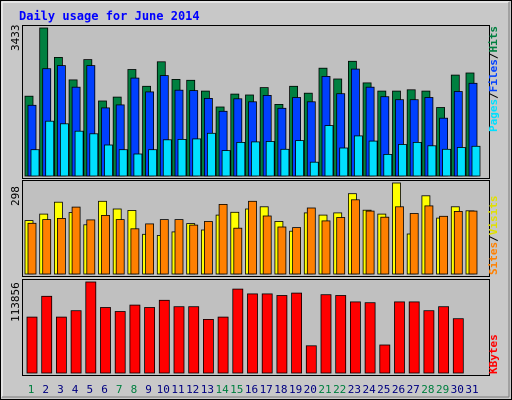  I want to click on legend-visits: Visits, so click(493, 216).